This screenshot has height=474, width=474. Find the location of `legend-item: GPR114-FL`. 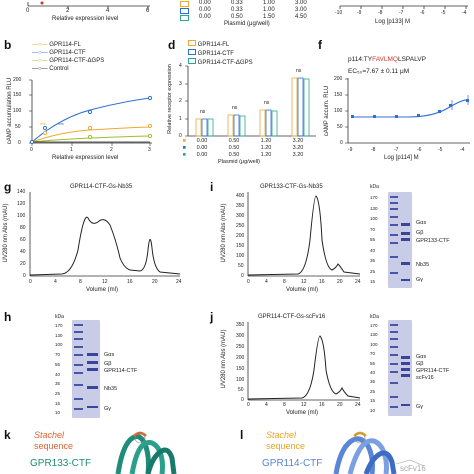

legend-item: GPR114-FL is located at coordinates (220, 44).